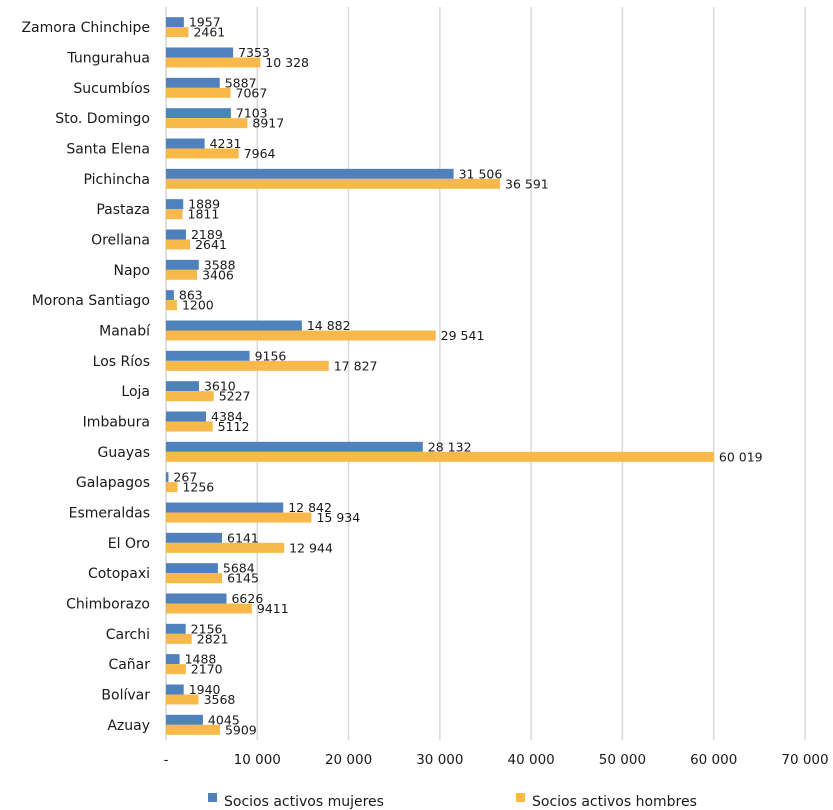  Describe the element at coordinates (109, 514) in the screenshot. I see `category-label: Esmeraldas` at that location.